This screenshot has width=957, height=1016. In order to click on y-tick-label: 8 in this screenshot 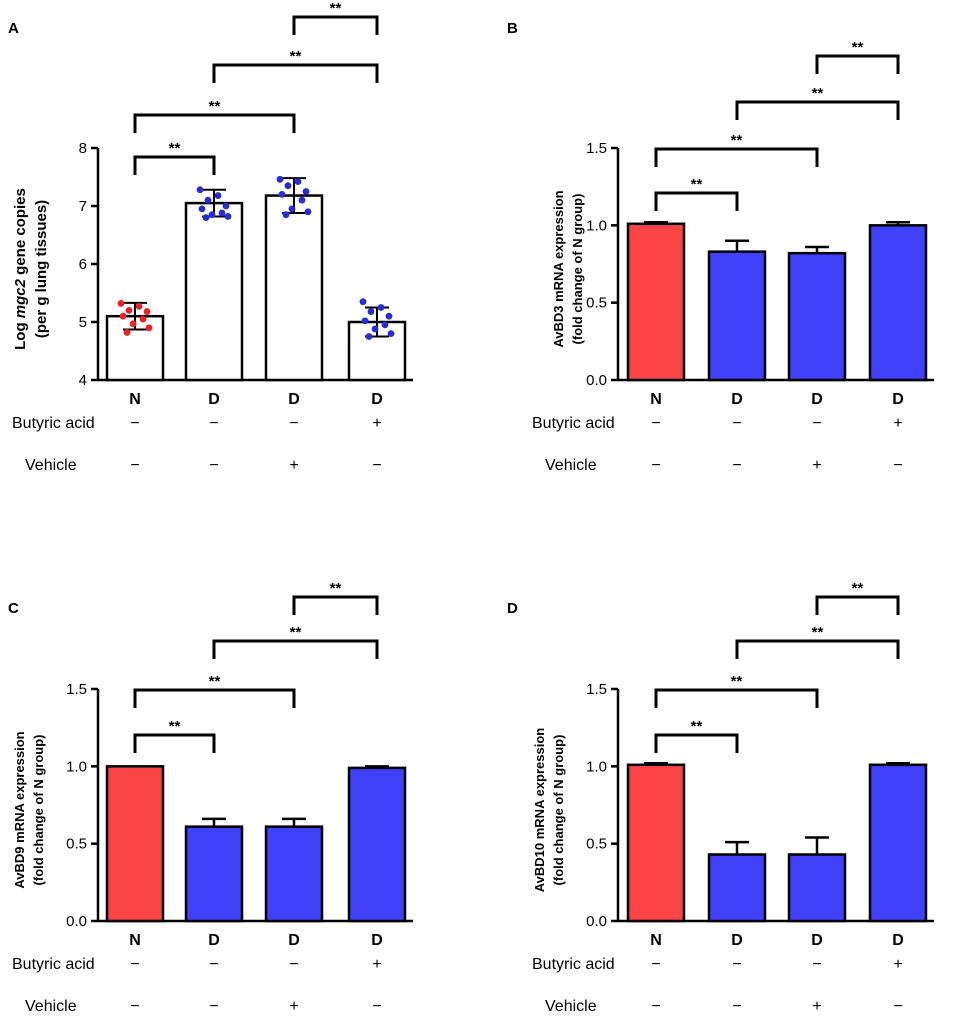, I will do `click(83, 148)`.